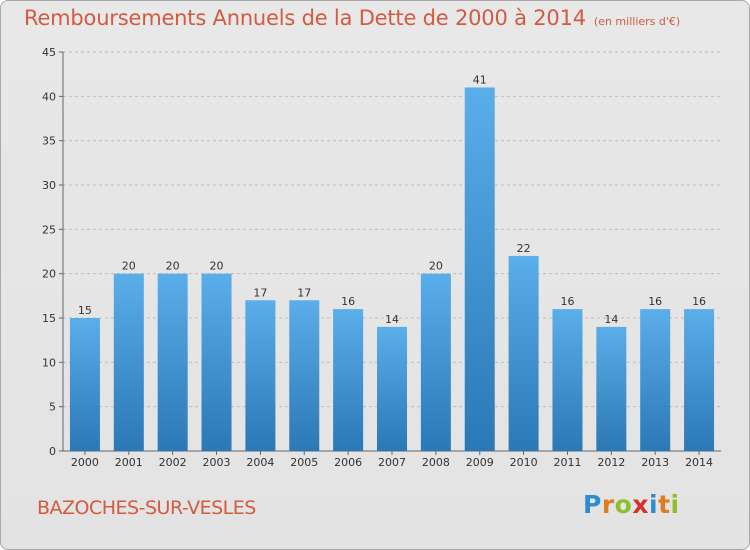  Describe the element at coordinates (480, 462) in the screenshot. I see `x-tick-label: 2009` at that location.